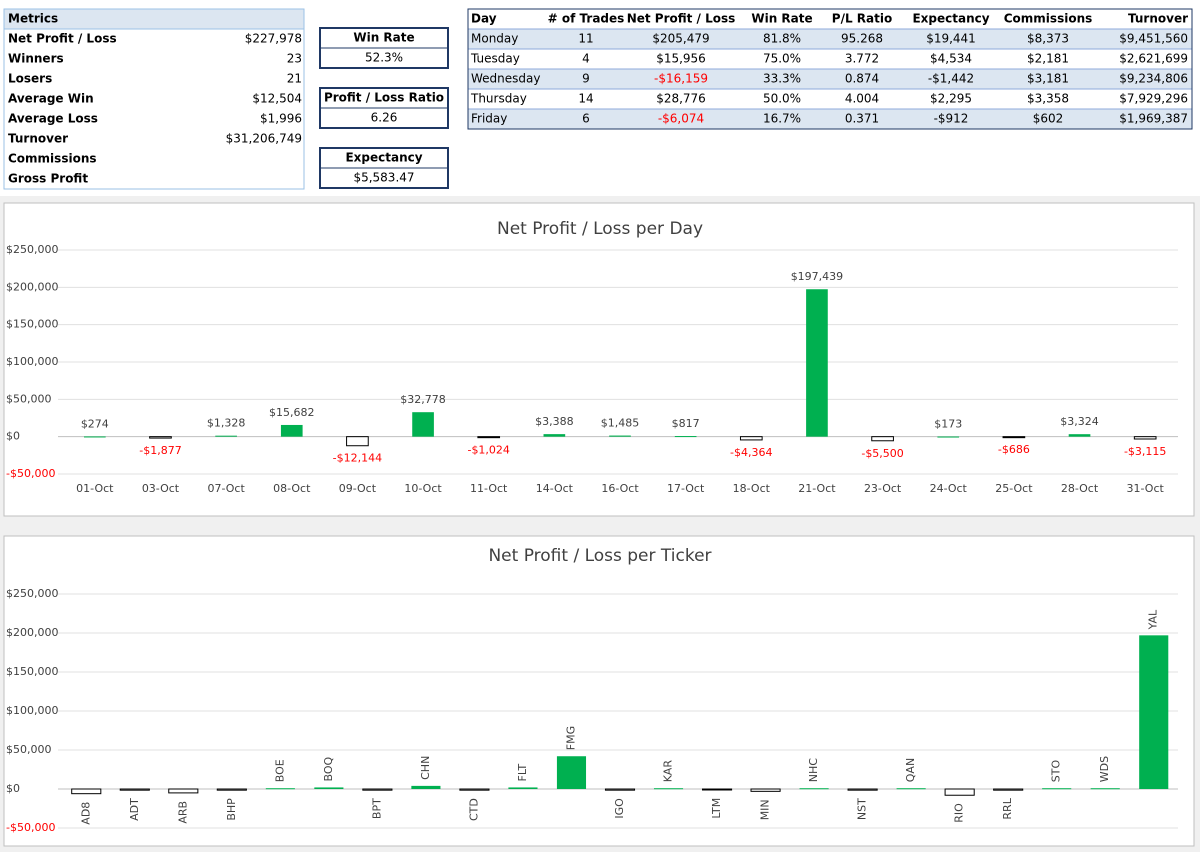 The image size is (1200, 852). Describe the element at coordinates (473, 809) in the screenshot. I see `x-tick-label: CTD` at that location.